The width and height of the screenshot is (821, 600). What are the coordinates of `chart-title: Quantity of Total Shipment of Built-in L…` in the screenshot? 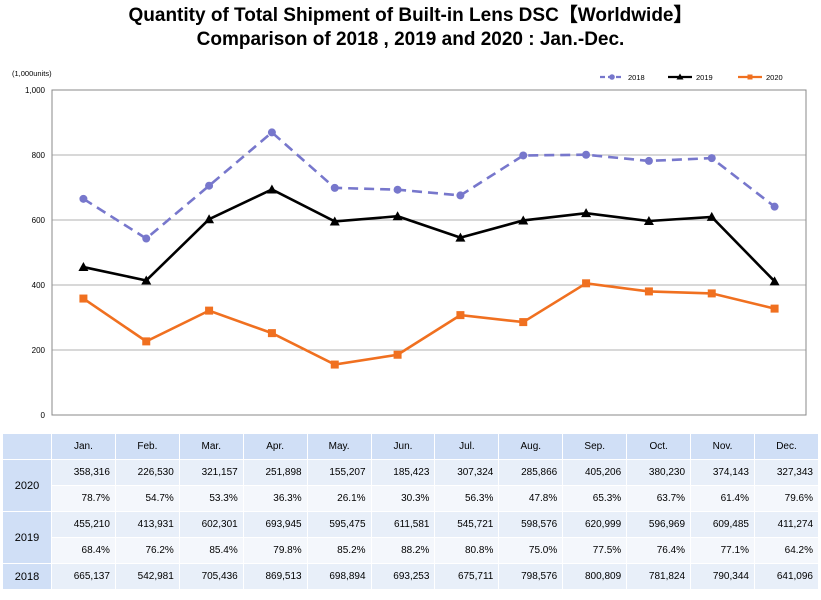 It's located at (410, 28).